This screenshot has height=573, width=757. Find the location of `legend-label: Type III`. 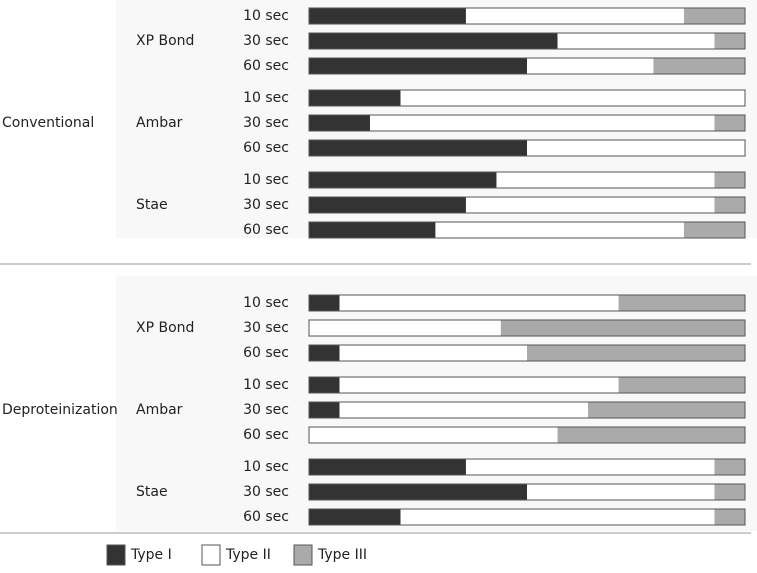

legend-label: Type III is located at coordinates (342, 555).